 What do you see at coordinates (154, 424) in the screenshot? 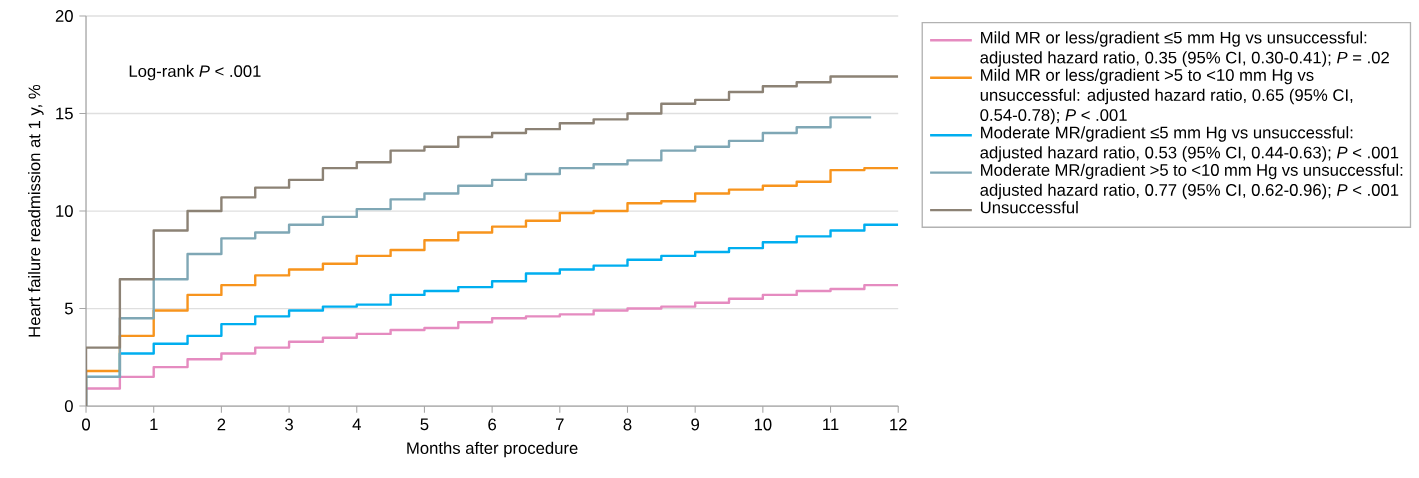
I see `x-tick-label: 1` at bounding box center [154, 424].